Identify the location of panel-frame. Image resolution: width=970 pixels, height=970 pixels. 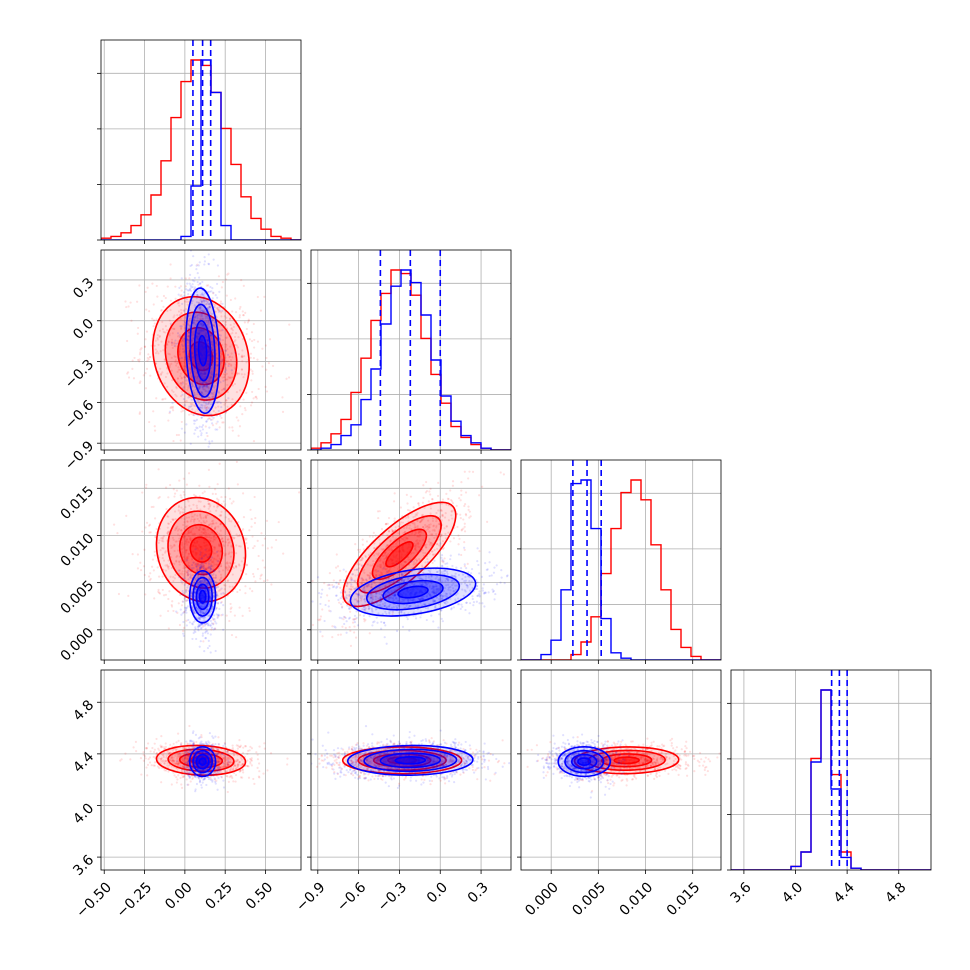
(201, 140).